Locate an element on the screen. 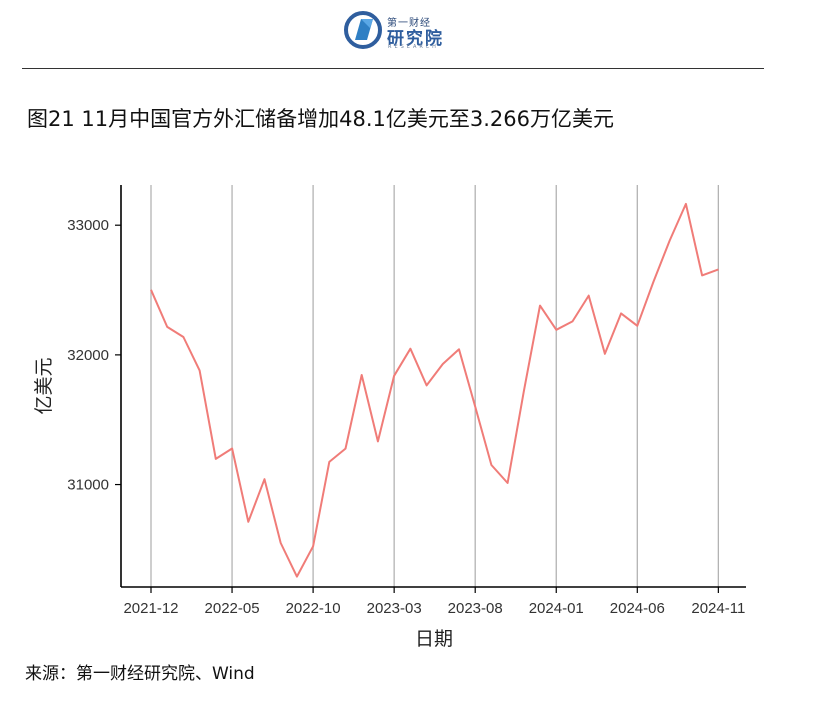 The width and height of the screenshot is (829, 705). x-tick-label: 2024-11 is located at coordinates (718, 608).